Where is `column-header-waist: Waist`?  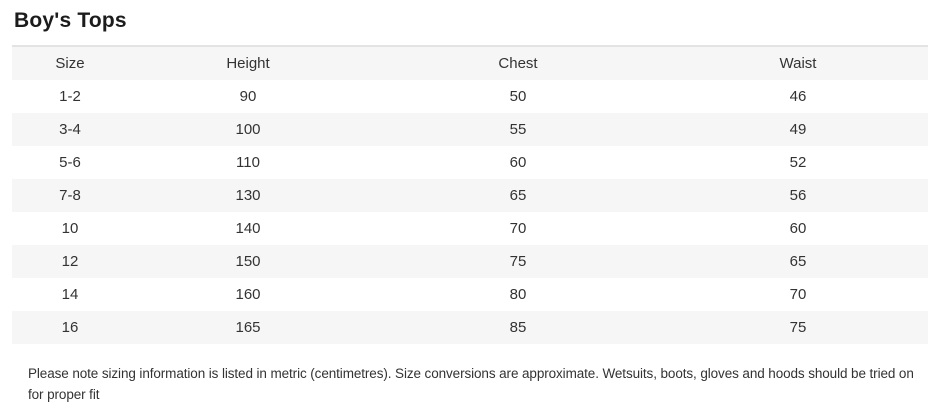
column-header-waist: Waist is located at coordinates (798, 63).